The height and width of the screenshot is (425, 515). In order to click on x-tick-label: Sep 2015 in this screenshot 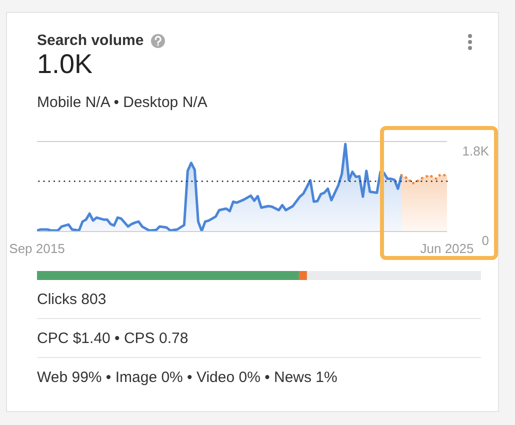, I will do `click(37, 248)`.